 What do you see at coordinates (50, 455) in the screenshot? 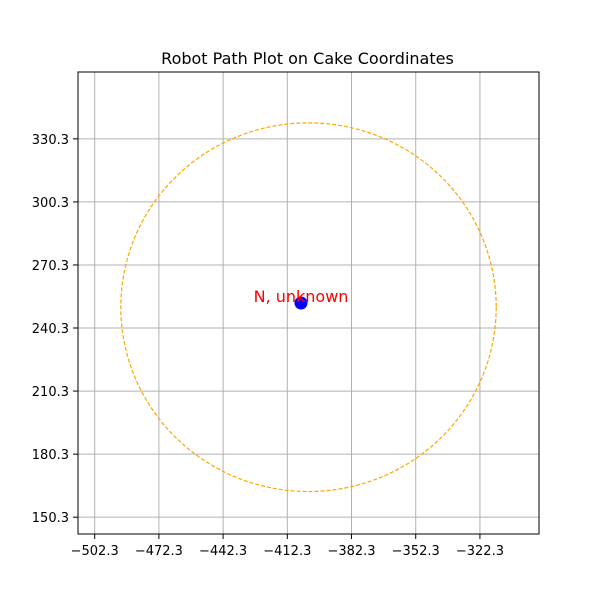
I see `y-tick-label: 180.3` at bounding box center [50, 455].